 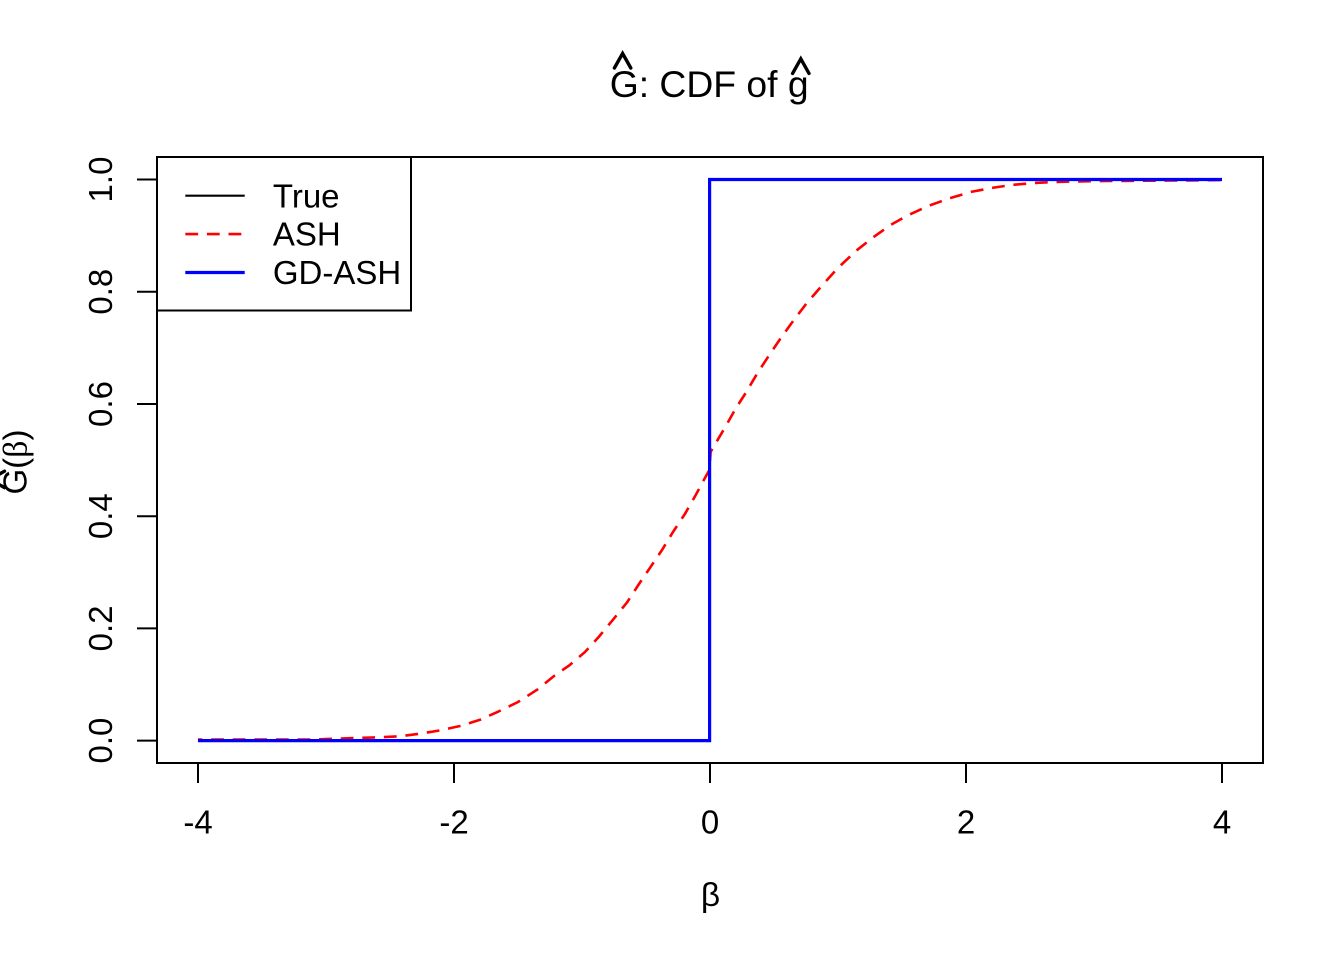 What do you see at coordinates (709, 84) in the screenshot?
I see `svg-text: G: CDF of g` at bounding box center [709, 84].